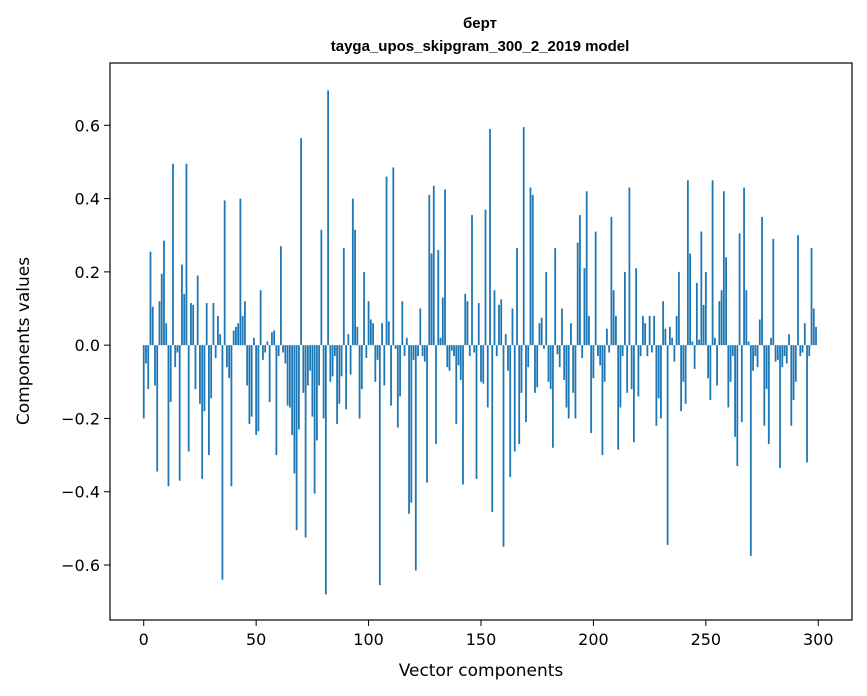 The width and height of the screenshot is (867, 696). I want to click on y-tick-label: 0.0, so click(87, 345).